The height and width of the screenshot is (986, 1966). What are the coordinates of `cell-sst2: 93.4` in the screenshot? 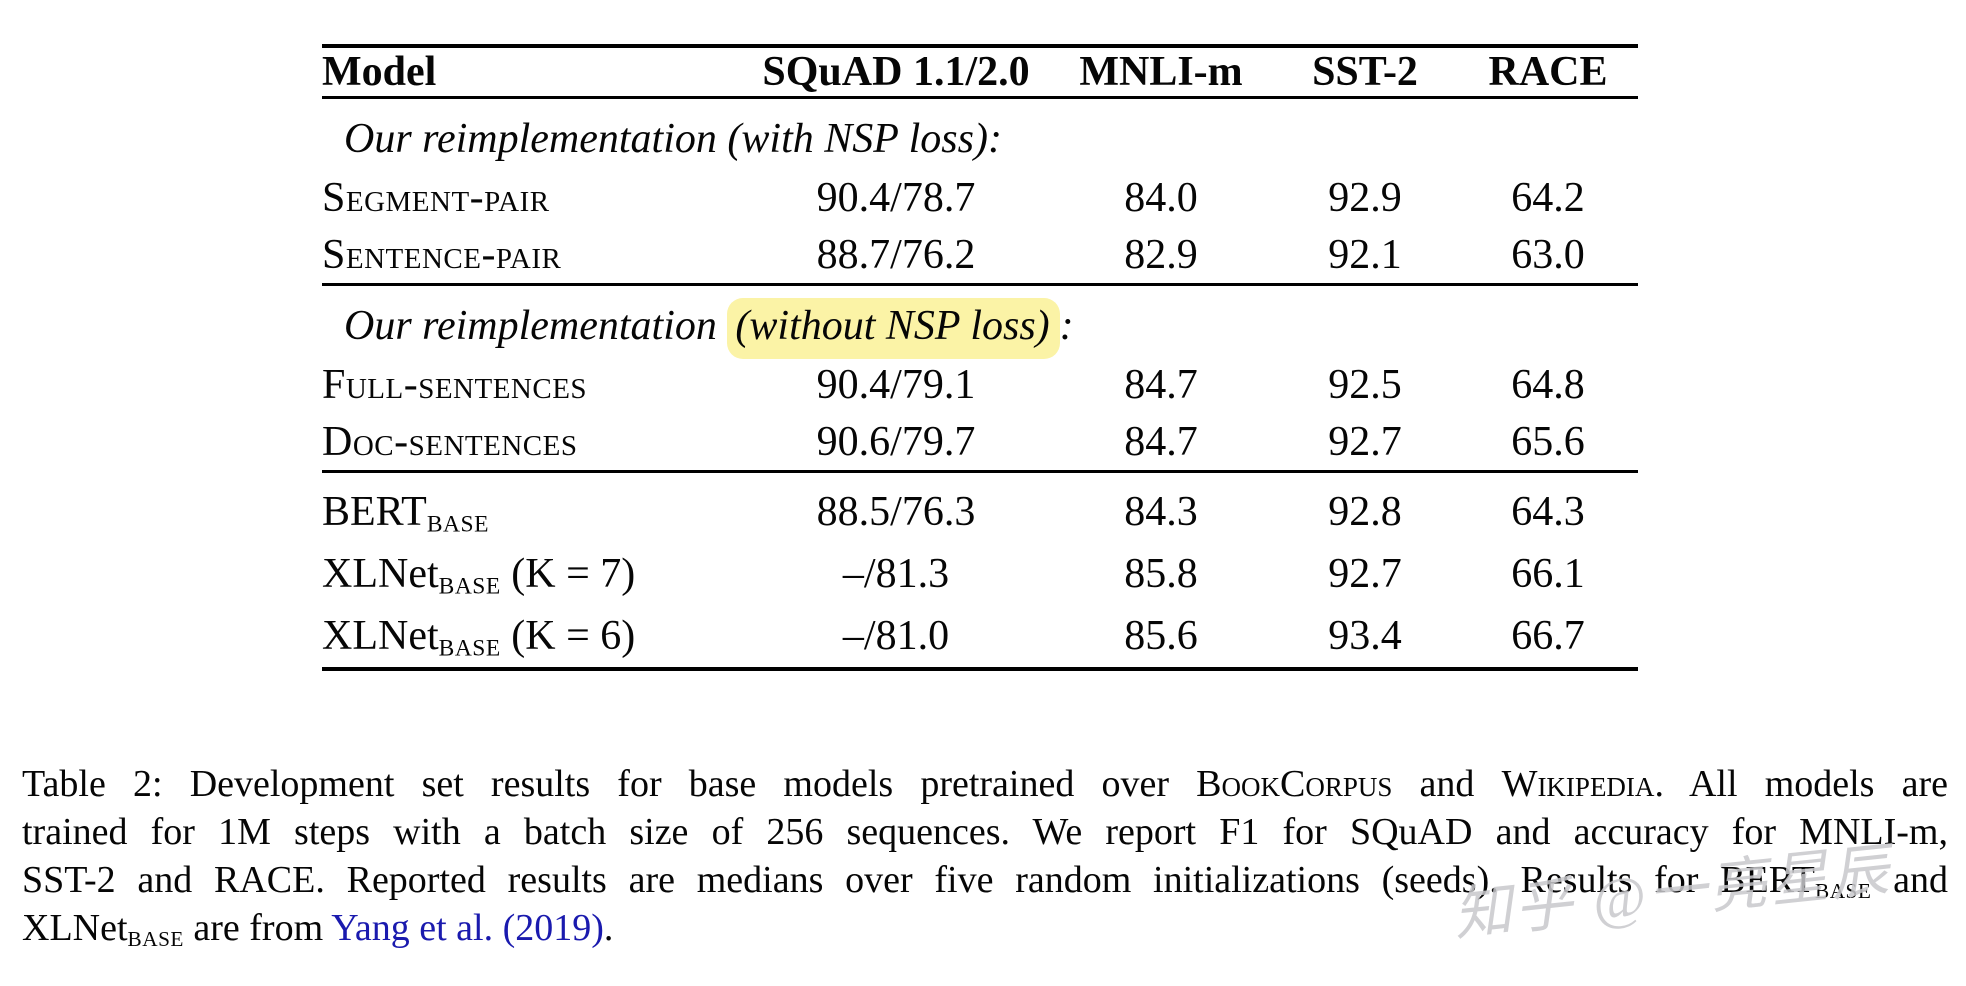 It's located at (1365, 636).